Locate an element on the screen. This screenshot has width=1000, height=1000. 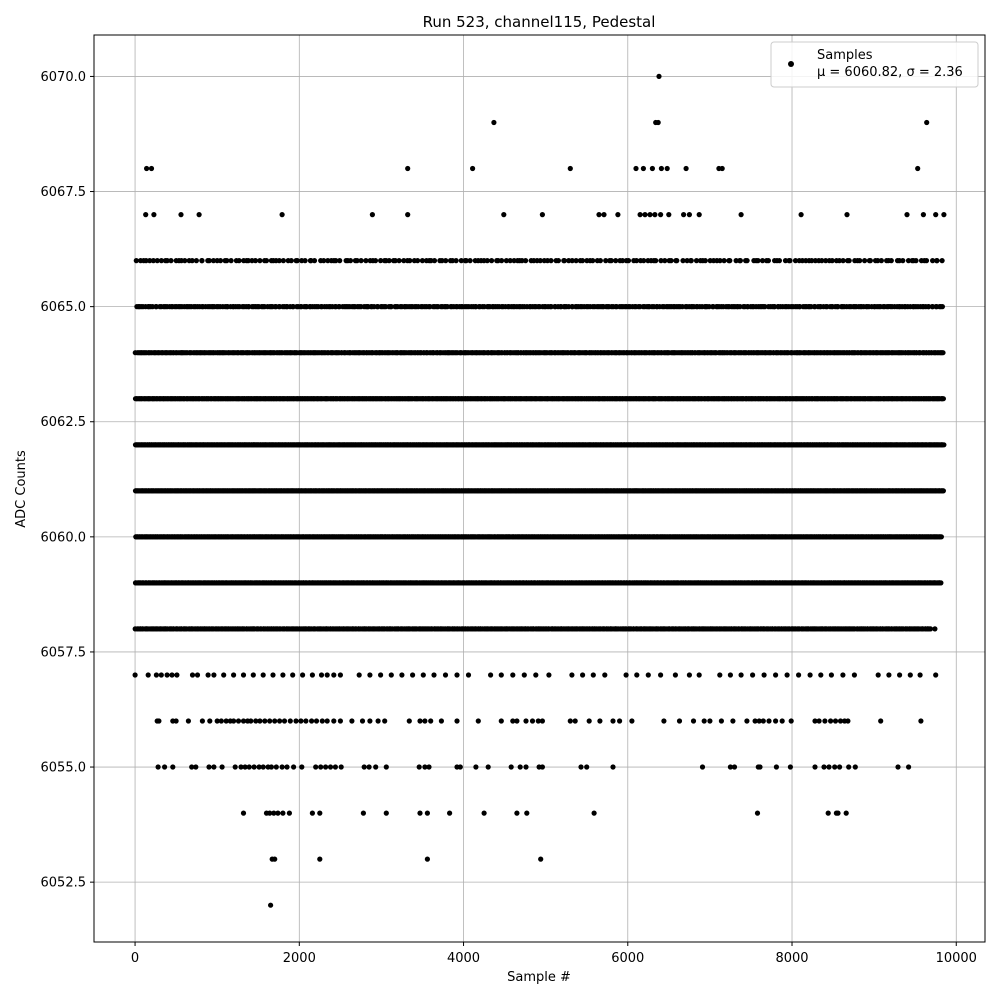
chart-title: Run 523, channel115, Pedestal is located at coordinates (539, 22).